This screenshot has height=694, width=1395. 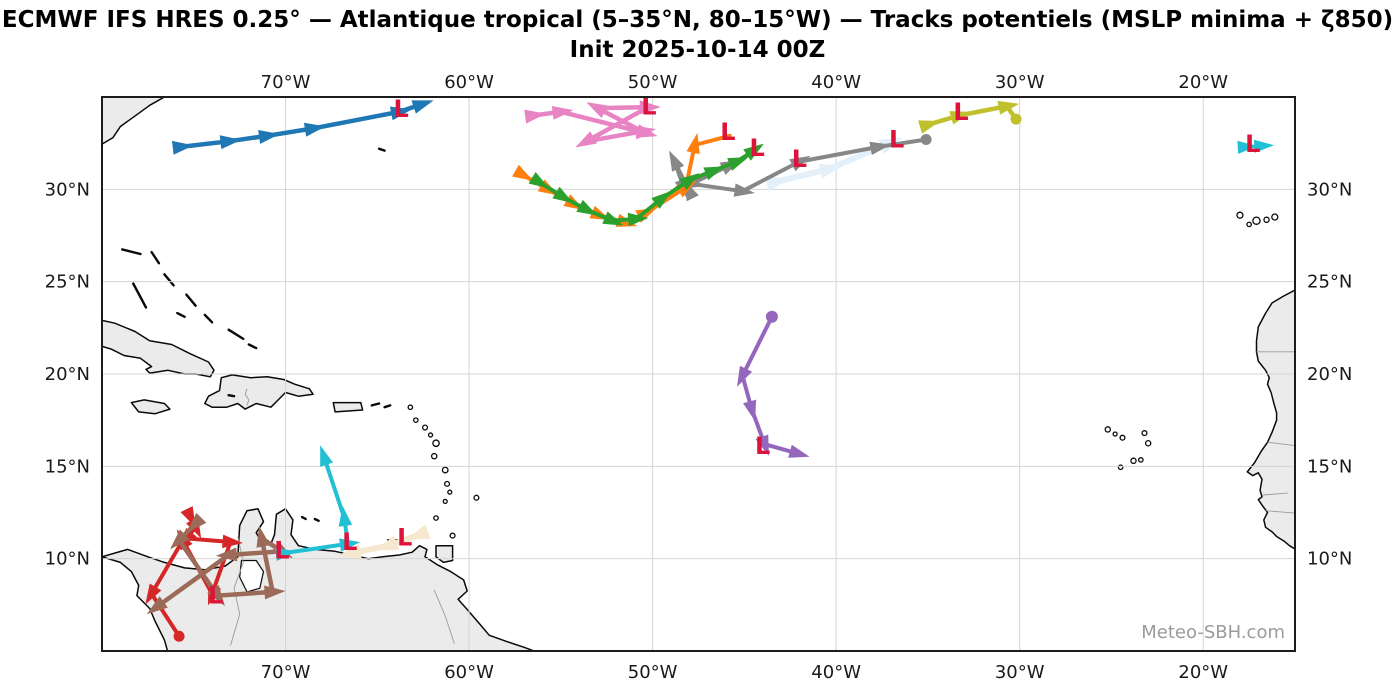 What do you see at coordinates (158, 348) in the screenshot?
I see `land-cuba` at bounding box center [158, 348].